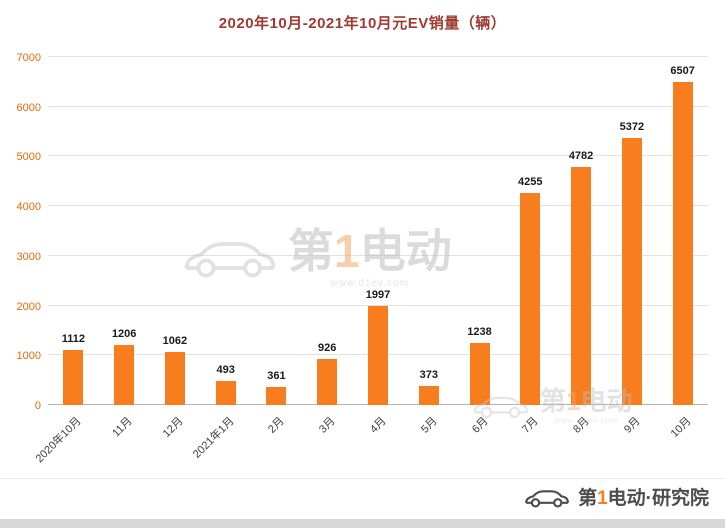 This screenshot has width=725, height=528. What do you see at coordinates (643, 498) in the screenshot?
I see `footer-logo-text: 第1电动·研究院` at bounding box center [643, 498].